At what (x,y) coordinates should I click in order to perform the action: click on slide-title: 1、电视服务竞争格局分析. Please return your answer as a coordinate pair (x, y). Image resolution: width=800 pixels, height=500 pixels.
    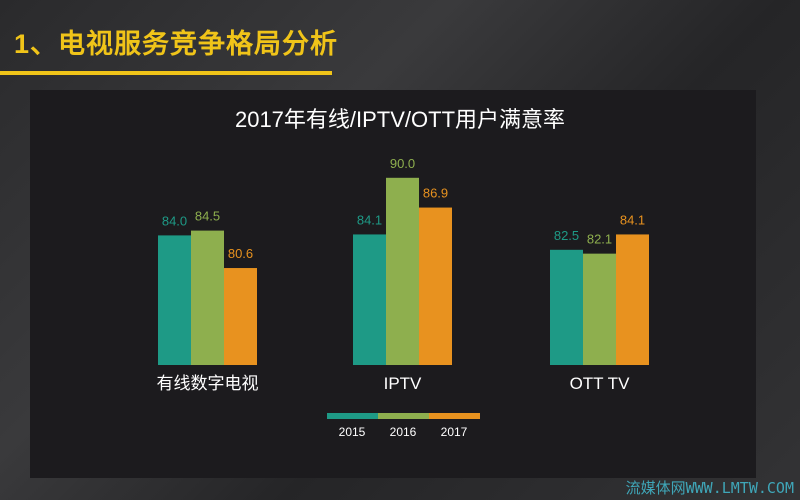
    Looking at the image, I should click on (176, 44).